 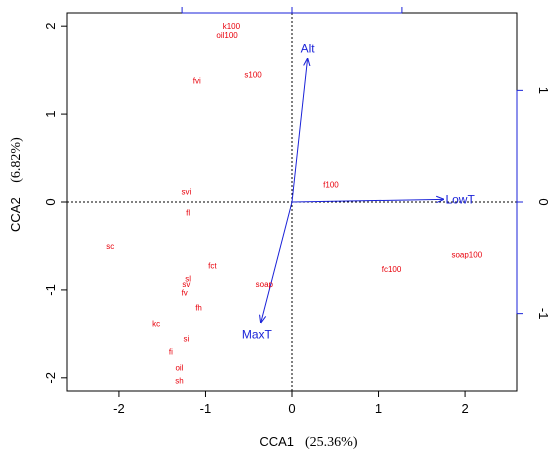 What do you see at coordinates (119, 408) in the screenshot?
I see `x-tick-label: -2` at bounding box center [119, 408].